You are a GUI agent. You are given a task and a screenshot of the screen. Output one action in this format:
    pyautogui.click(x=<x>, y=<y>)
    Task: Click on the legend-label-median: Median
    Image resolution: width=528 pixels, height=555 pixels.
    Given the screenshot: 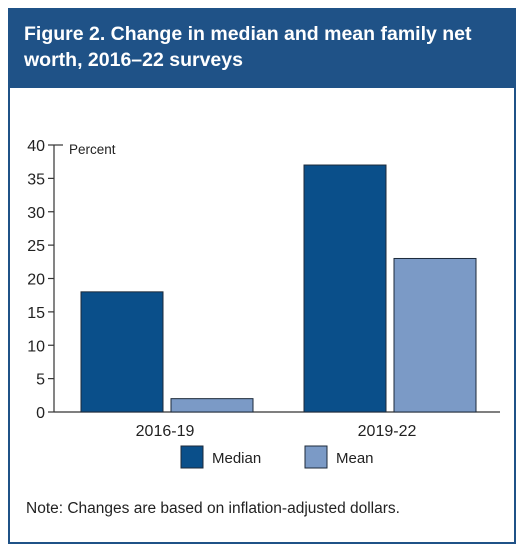 What is the action you would take?
    pyautogui.click(x=236, y=458)
    